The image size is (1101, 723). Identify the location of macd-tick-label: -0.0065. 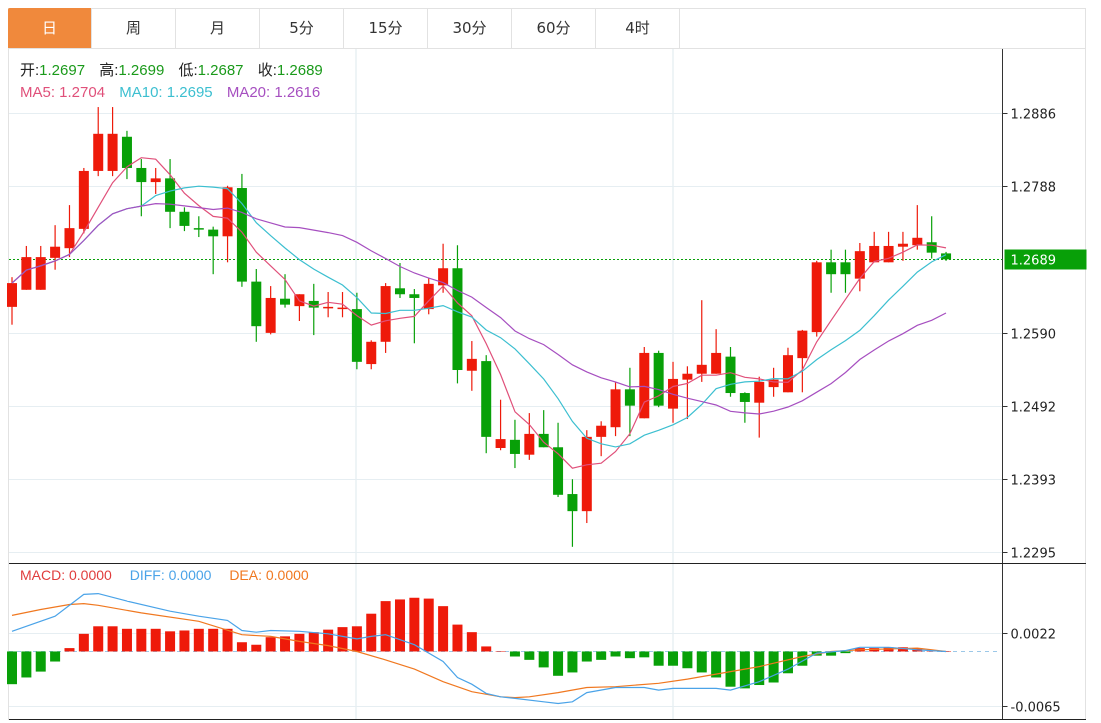
(1036, 708).